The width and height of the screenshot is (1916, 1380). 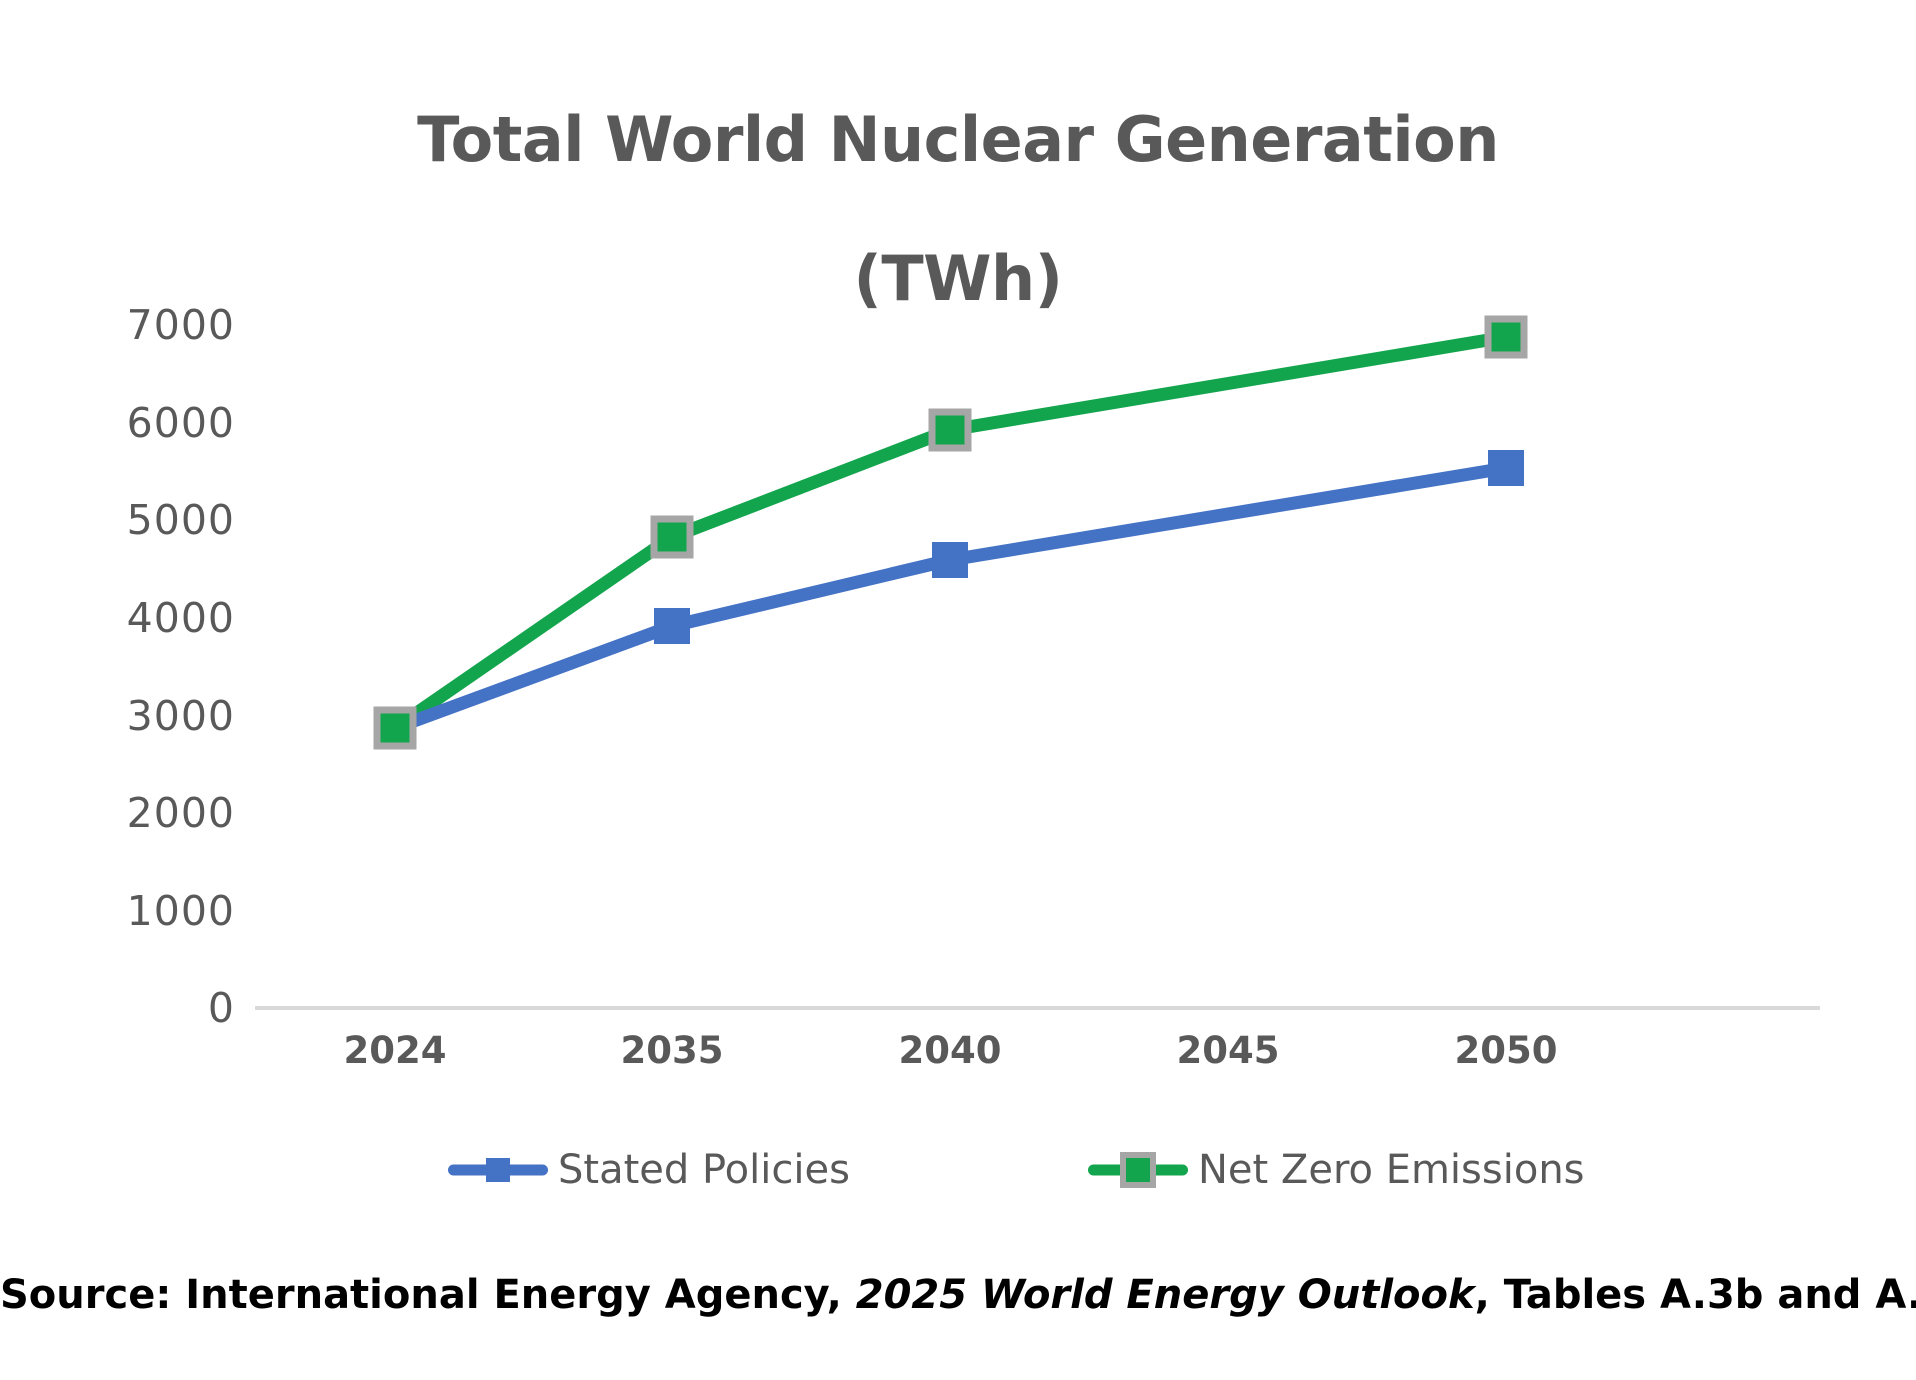 What do you see at coordinates (180, 716) in the screenshot?
I see `y-tick-3000: 3000` at bounding box center [180, 716].